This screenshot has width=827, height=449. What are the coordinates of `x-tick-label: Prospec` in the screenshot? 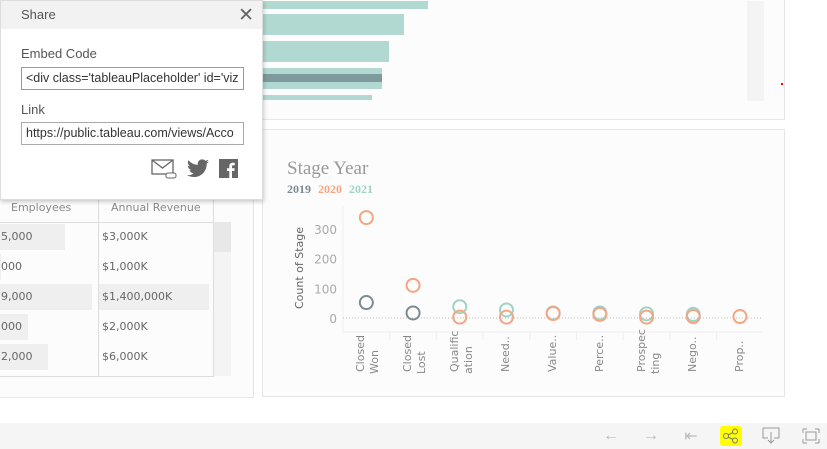 It's located at (641, 350).